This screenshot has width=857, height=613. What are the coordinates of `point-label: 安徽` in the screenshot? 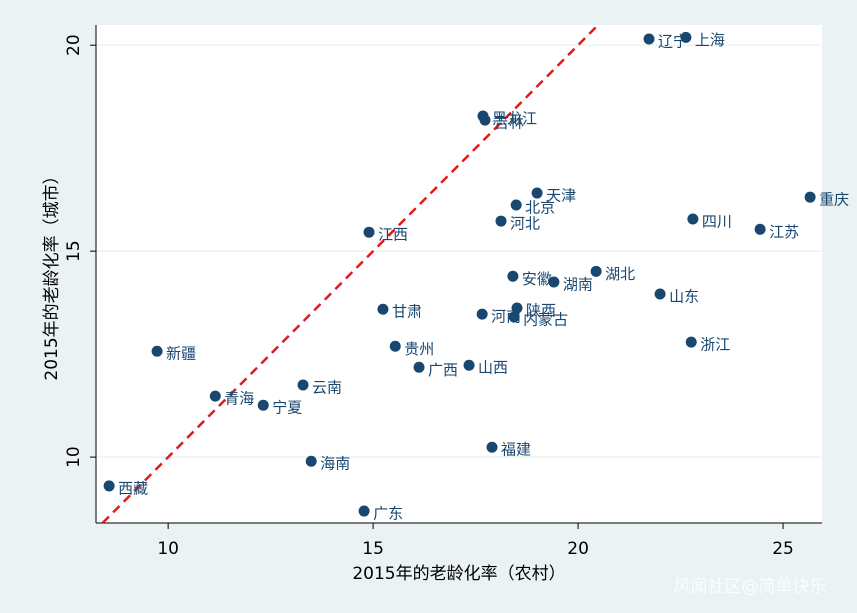 It's located at (537, 279).